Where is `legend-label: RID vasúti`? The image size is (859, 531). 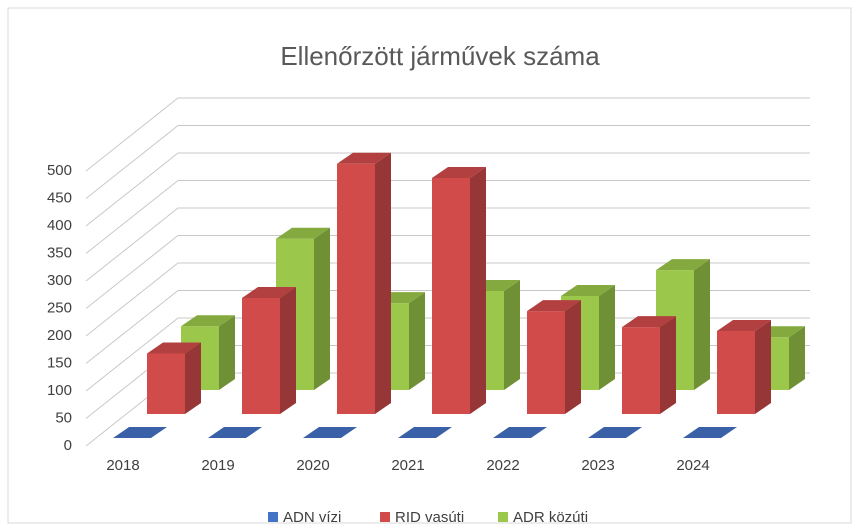
legend-label: RID vasúti is located at coordinates (429, 517).